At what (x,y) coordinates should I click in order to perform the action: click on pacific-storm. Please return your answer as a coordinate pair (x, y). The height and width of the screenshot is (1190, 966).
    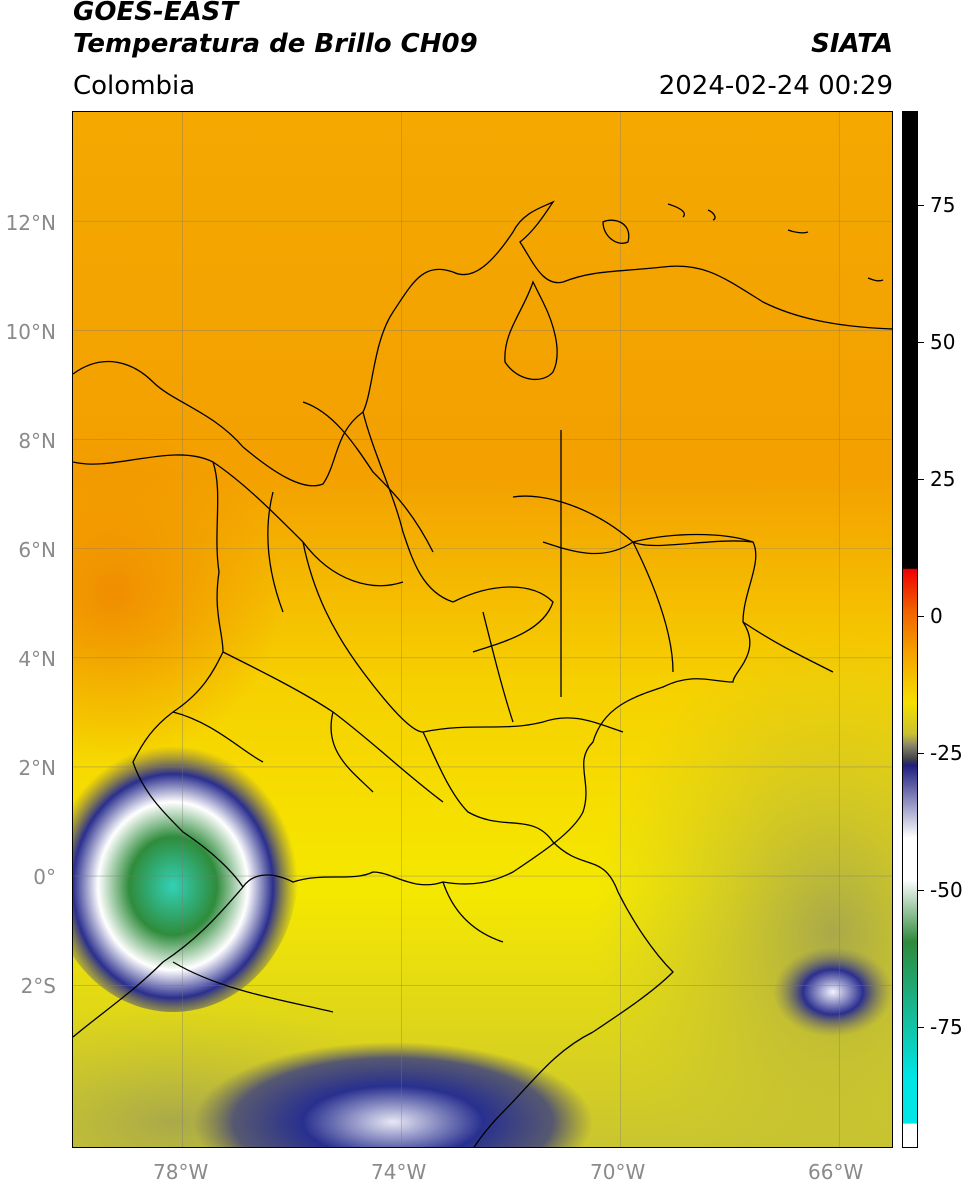
    Looking at the image, I should click on (185, 872).